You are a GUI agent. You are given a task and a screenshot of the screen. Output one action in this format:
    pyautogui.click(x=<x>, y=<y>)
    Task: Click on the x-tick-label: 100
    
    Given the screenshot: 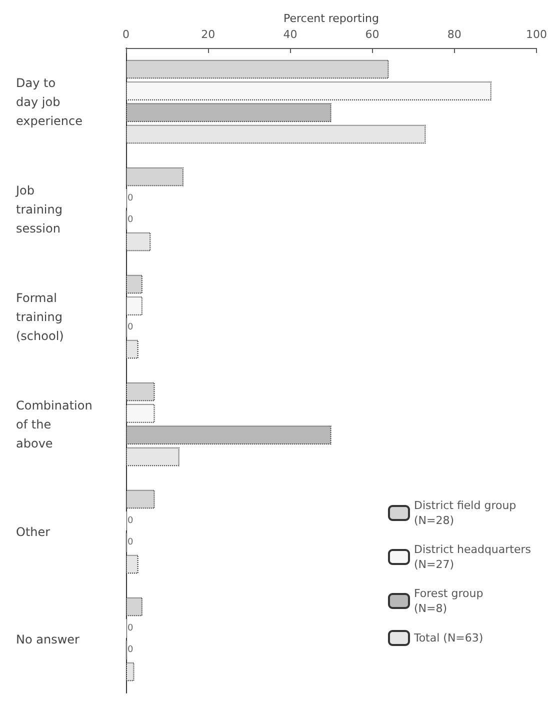 What is the action you would take?
    pyautogui.click(x=536, y=34)
    